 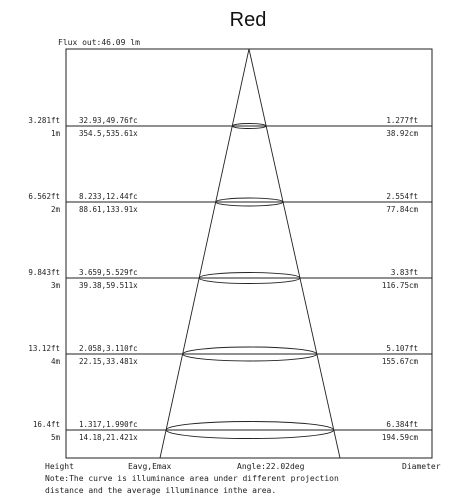 What do you see at coordinates (44, 120) in the screenshot?
I see `height-ft-label: 3.281ft` at bounding box center [44, 120].